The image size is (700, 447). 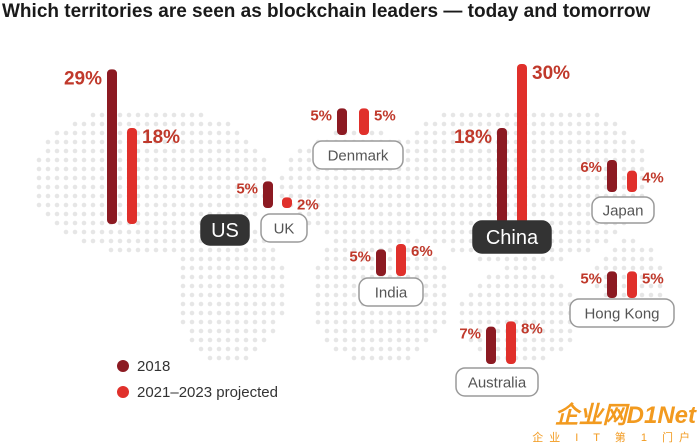 I want to click on bar-2018, so click(x=342, y=121).